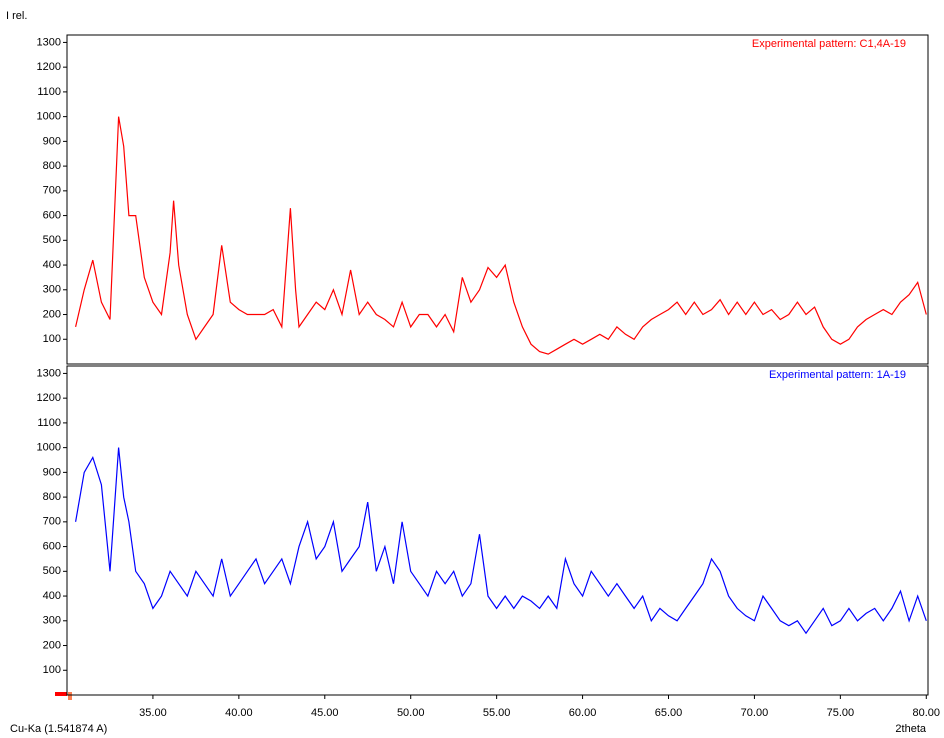 The image size is (944, 738). I want to click on annotation: Cu-Ka (1.541874 A), so click(58, 729).